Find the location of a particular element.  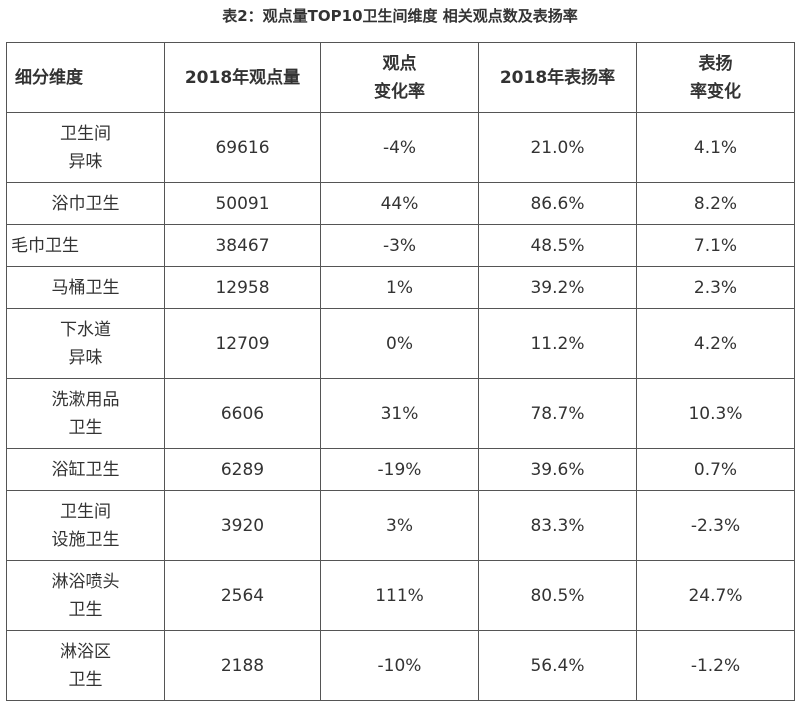

cell-dimension: 淋浴区 卫生 is located at coordinates (85, 665).